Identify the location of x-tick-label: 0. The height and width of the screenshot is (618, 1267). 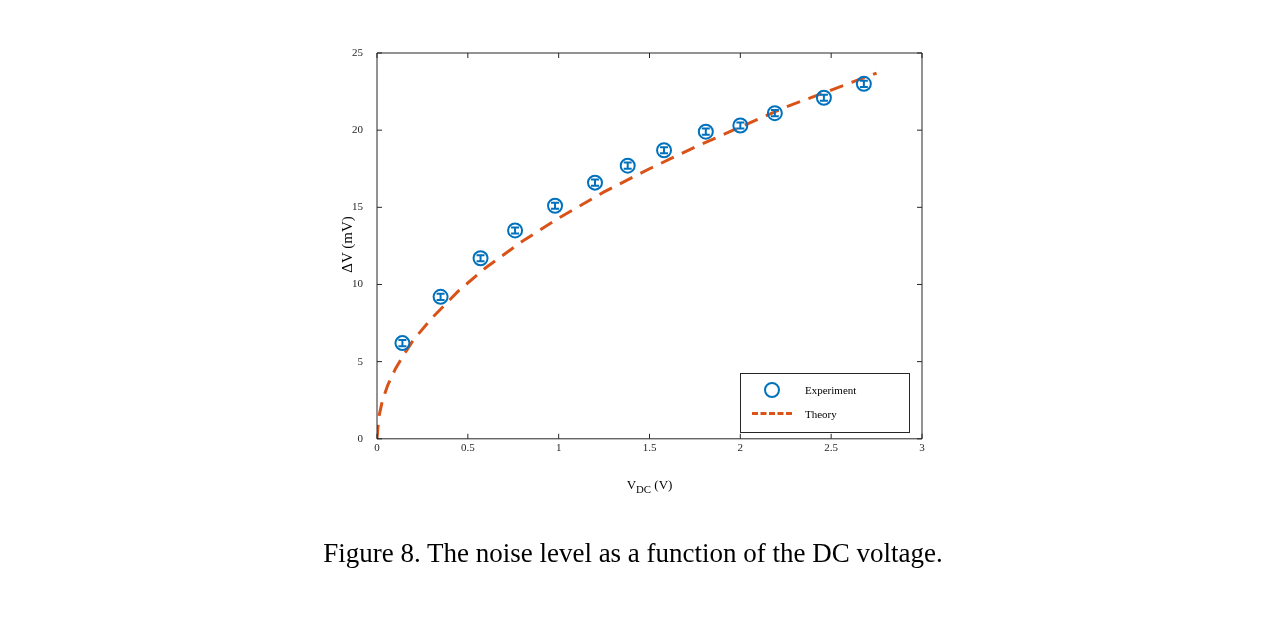
(377, 447).